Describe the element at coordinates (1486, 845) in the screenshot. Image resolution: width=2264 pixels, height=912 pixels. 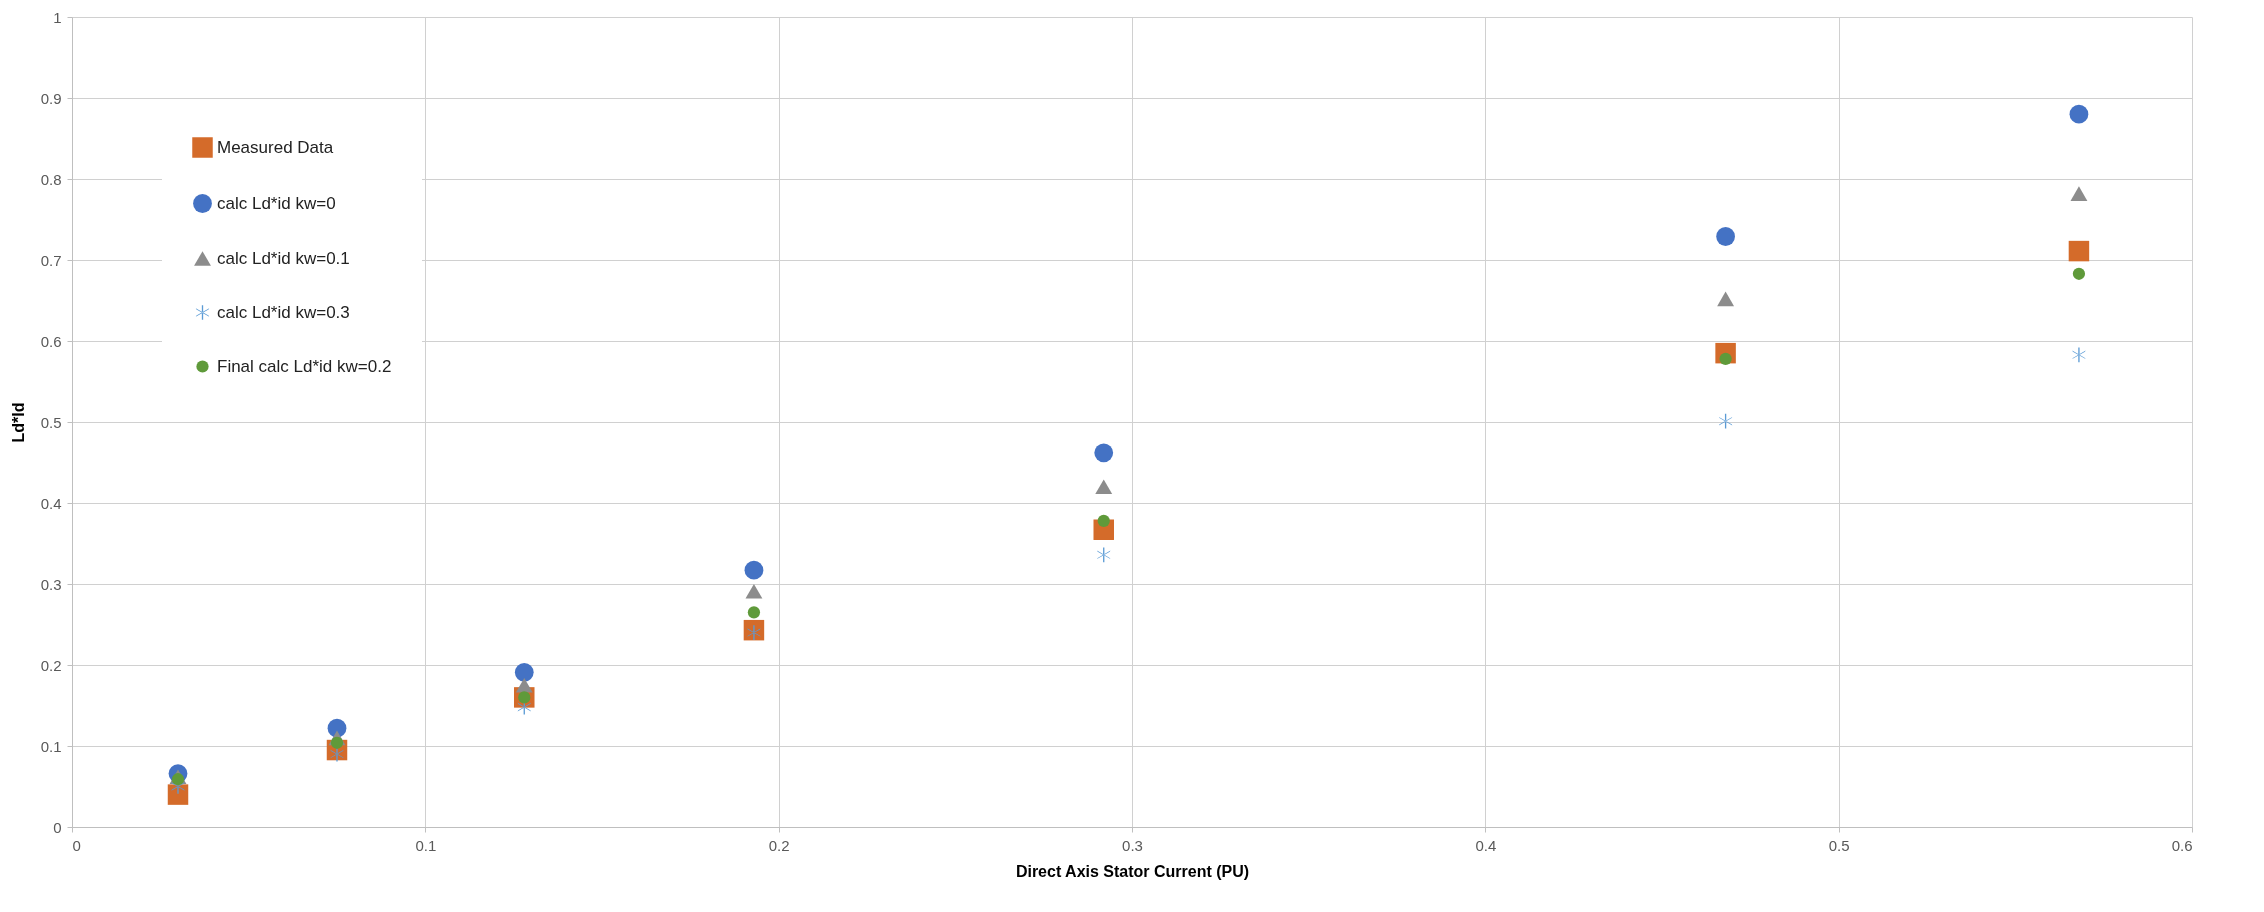
I see `x-tick-label: 0.4` at that location.